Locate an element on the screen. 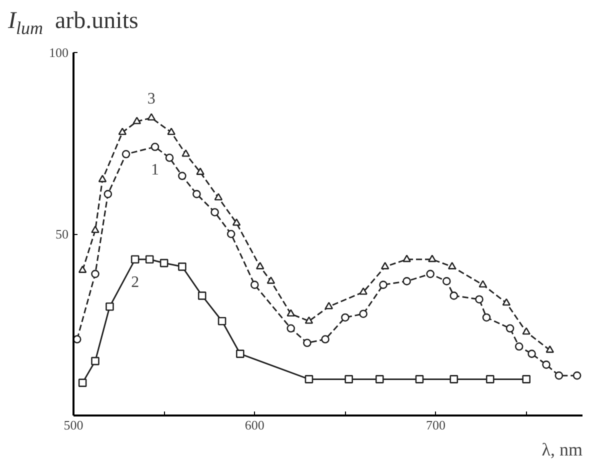 The image size is (590, 468). series-label: 2 is located at coordinates (135, 282).